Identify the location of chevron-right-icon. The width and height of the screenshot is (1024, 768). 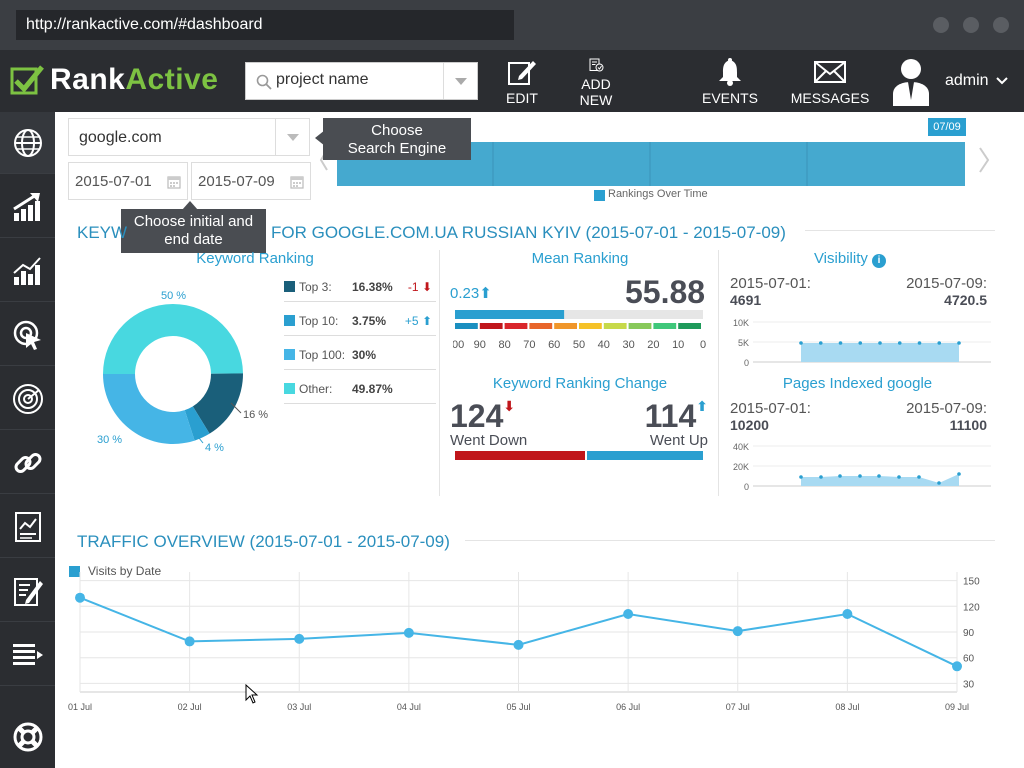
(984, 160).